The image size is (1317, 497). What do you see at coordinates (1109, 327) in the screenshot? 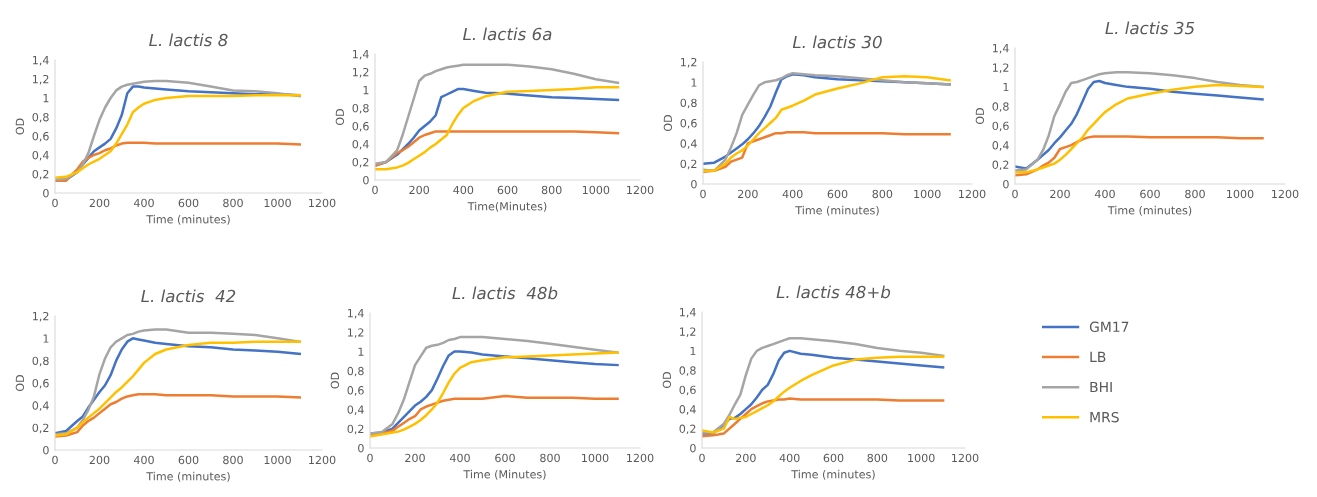
I see `legend-label: GM17` at bounding box center [1109, 327].